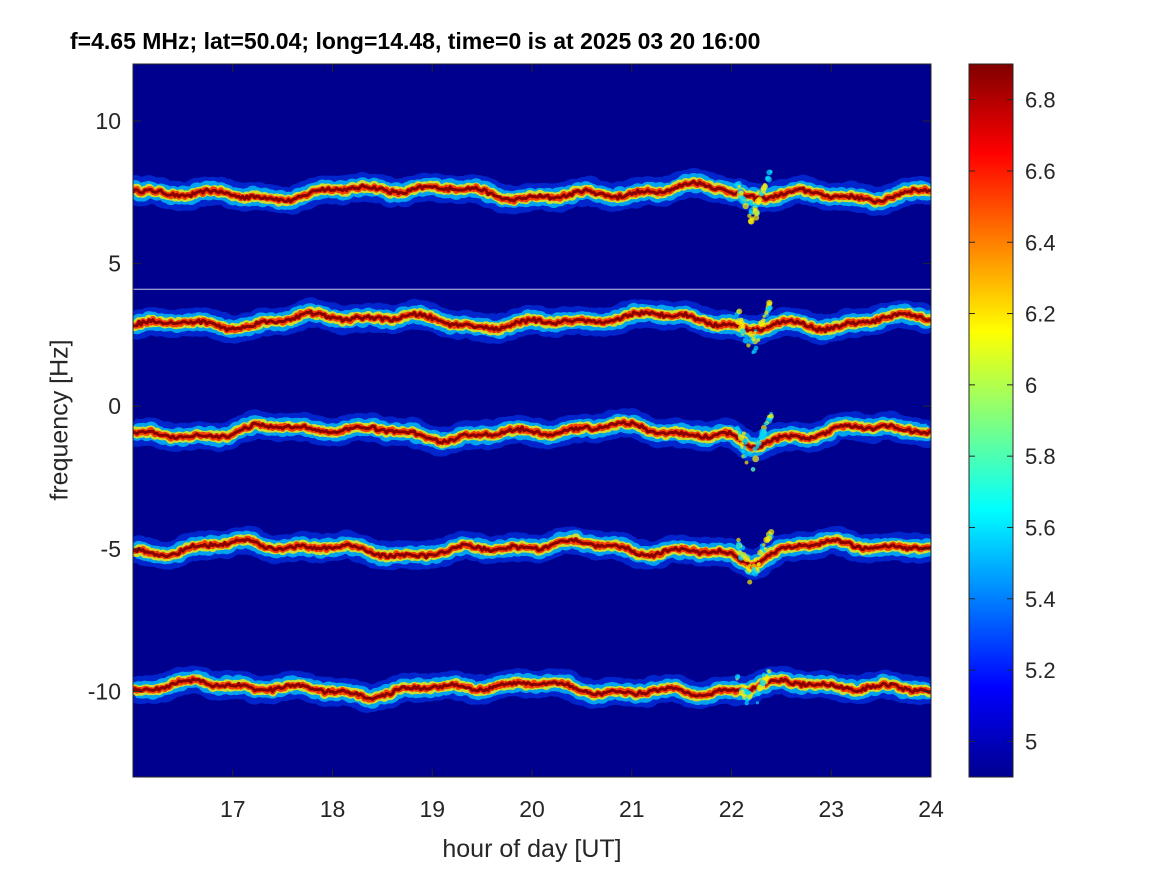 The height and width of the screenshot is (875, 1167). I want to click on y-axis-label: frequency [Hz], so click(59, 420).